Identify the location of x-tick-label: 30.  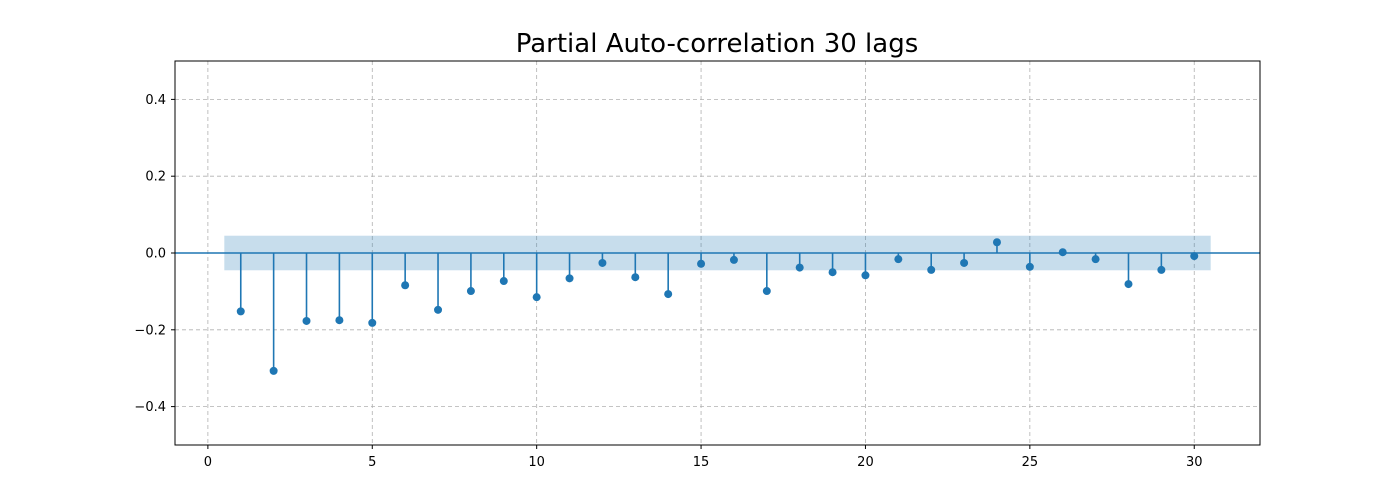
(1194, 462).